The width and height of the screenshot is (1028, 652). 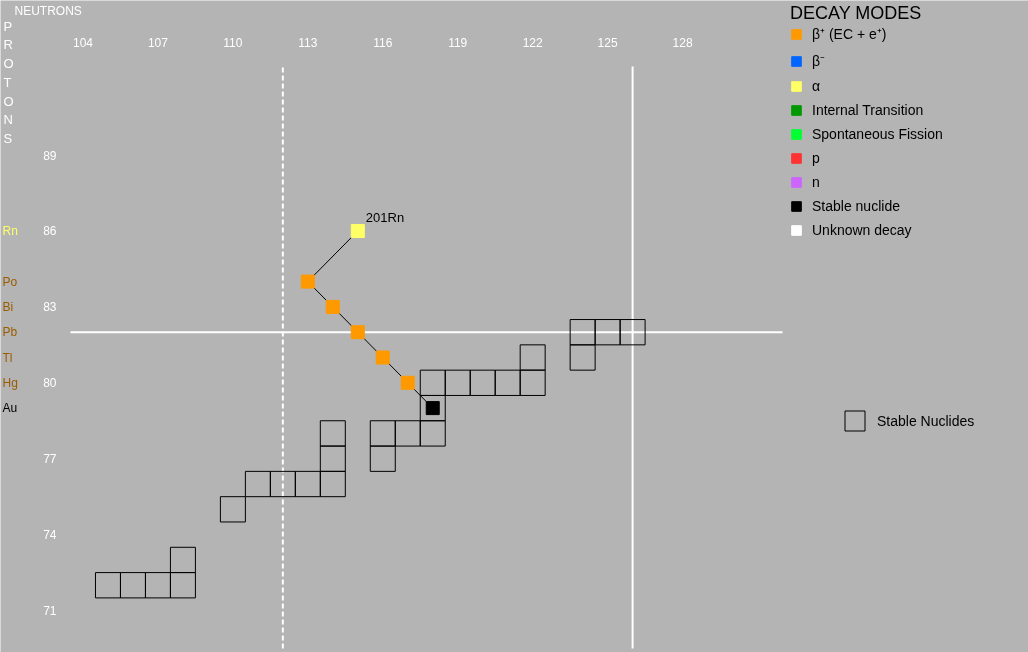 What do you see at coordinates (50, 155) in the screenshot?
I see `y-tick-label: 89` at bounding box center [50, 155].